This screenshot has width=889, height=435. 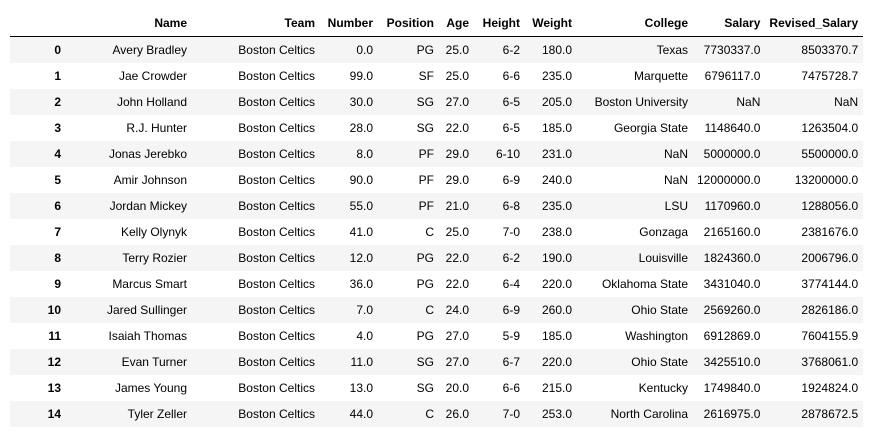 I want to click on cell-salary: 1824360.0, so click(x=732, y=258).